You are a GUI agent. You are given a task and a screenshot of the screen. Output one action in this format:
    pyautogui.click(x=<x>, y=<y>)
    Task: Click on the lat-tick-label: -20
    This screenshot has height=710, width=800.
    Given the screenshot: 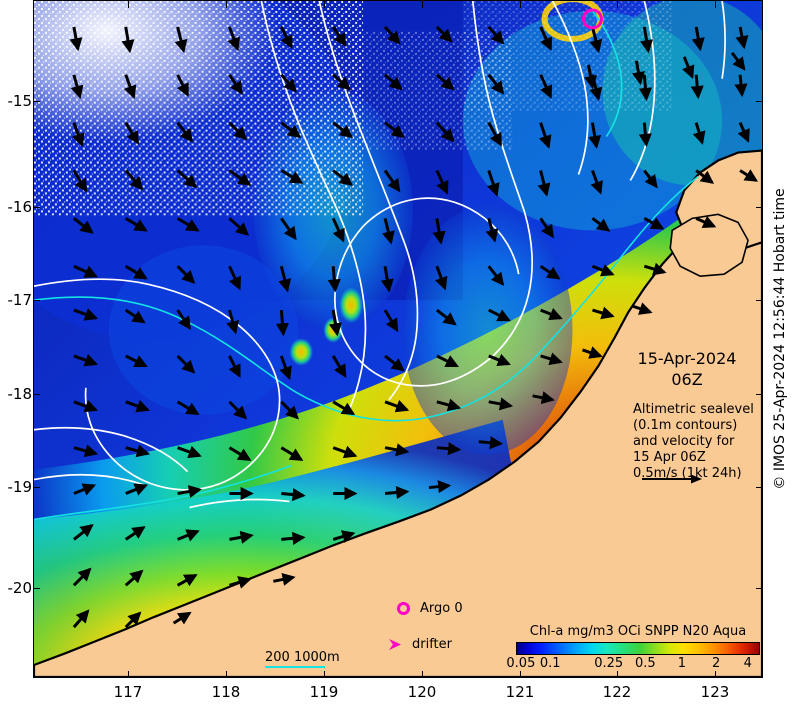 What is the action you would take?
    pyautogui.click(x=20, y=588)
    